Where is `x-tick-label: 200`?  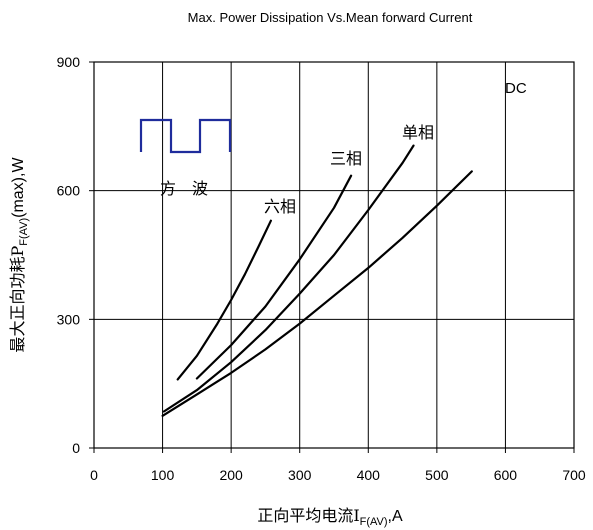 x-tick-label: 200 is located at coordinates (231, 475).